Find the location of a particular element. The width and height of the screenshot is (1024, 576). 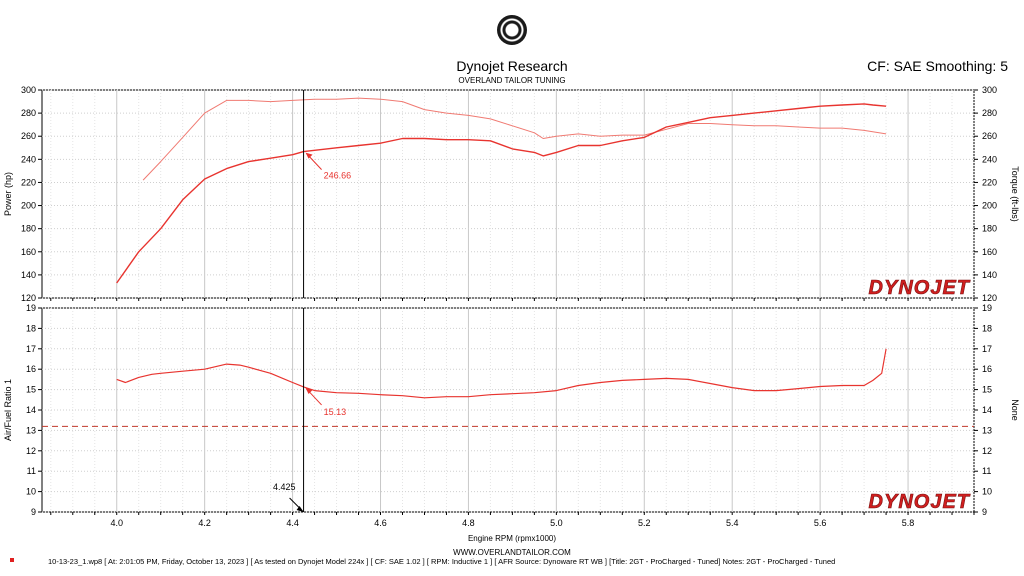

power-panel-ytick-label-left: 120 is located at coordinates (28, 298).